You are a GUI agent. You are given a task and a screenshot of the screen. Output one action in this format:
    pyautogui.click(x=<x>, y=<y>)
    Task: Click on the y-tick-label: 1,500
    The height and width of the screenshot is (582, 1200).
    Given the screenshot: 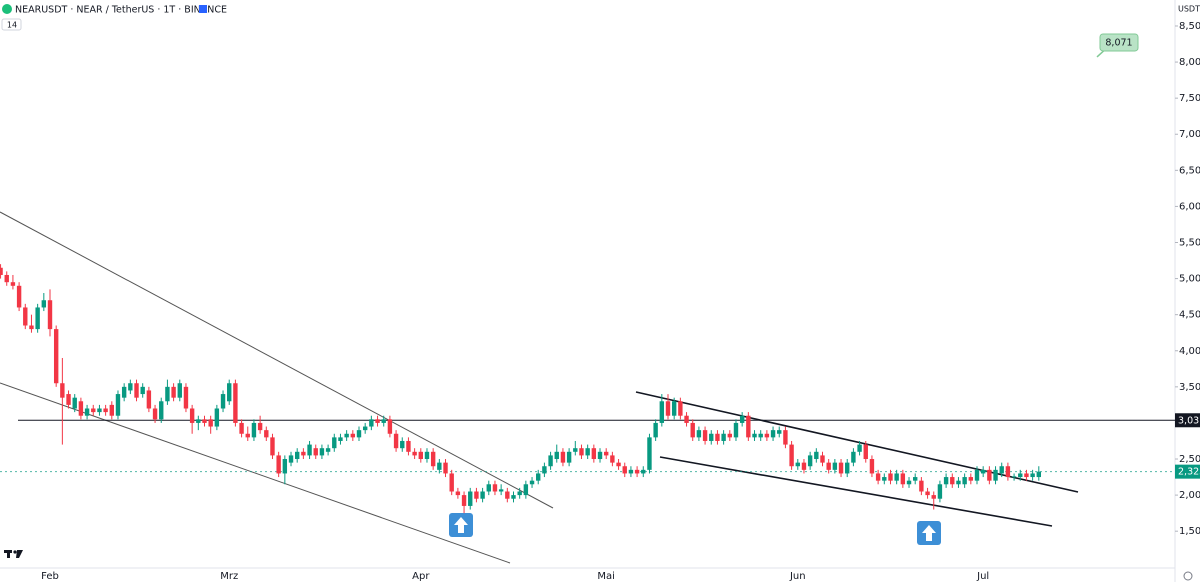 What is the action you would take?
    pyautogui.click(x=1189, y=531)
    